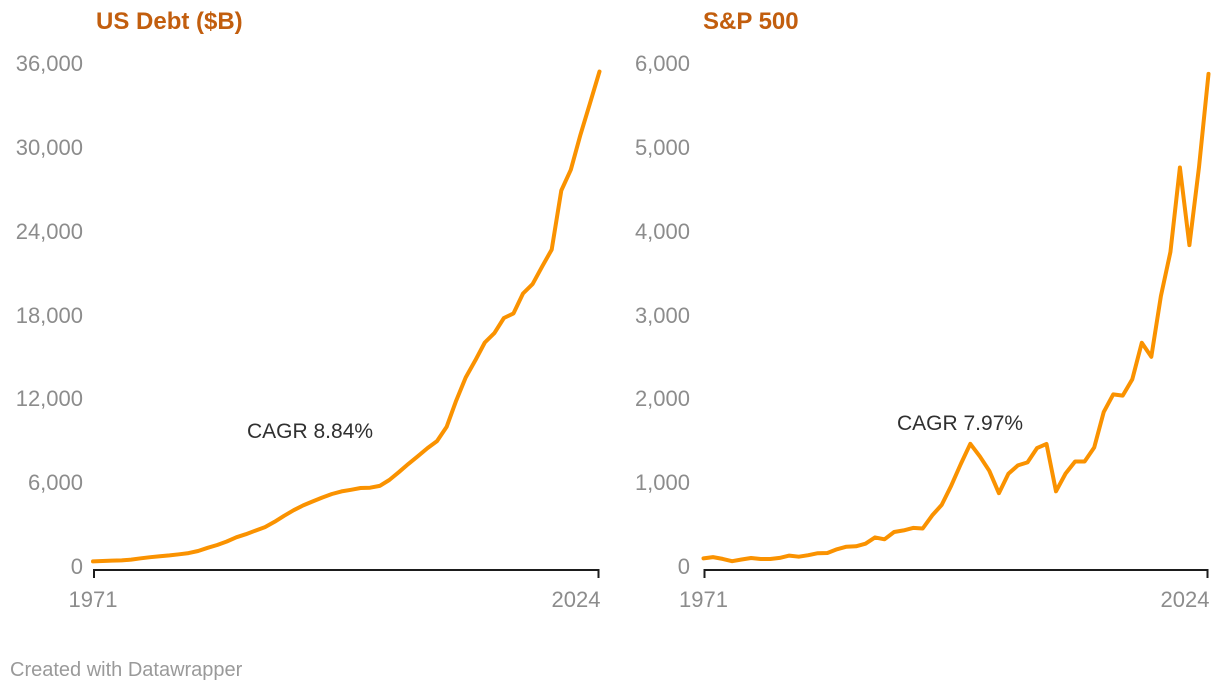 The image size is (1220, 696). What do you see at coordinates (169, 21) in the screenshot?
I see `chart-title-us-debt: US Debt ($B)` at bounding box center [169, 21].